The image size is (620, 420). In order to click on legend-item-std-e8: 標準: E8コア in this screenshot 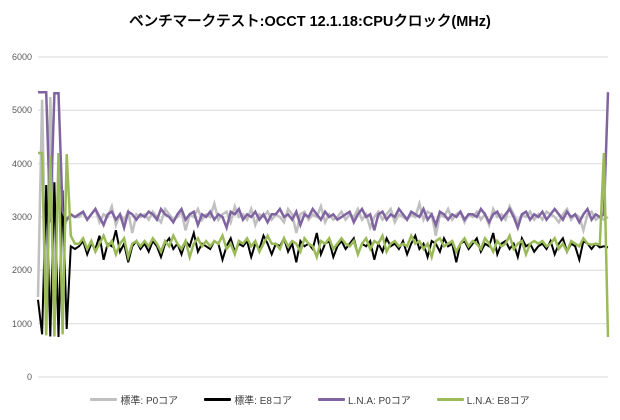, I will do `click(248, 399)`.